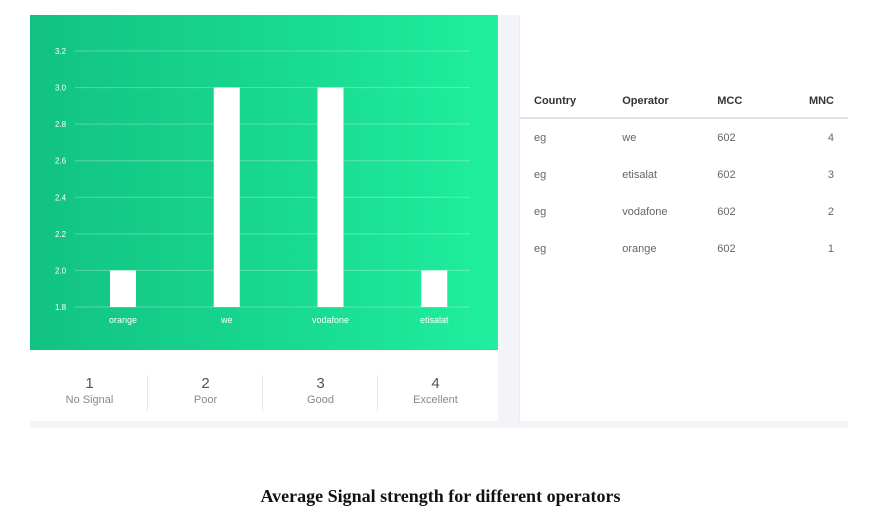 The width and height of the screenshot is (881, 520). I want to click on x-tick-label: etisalat, so click(434, 320).